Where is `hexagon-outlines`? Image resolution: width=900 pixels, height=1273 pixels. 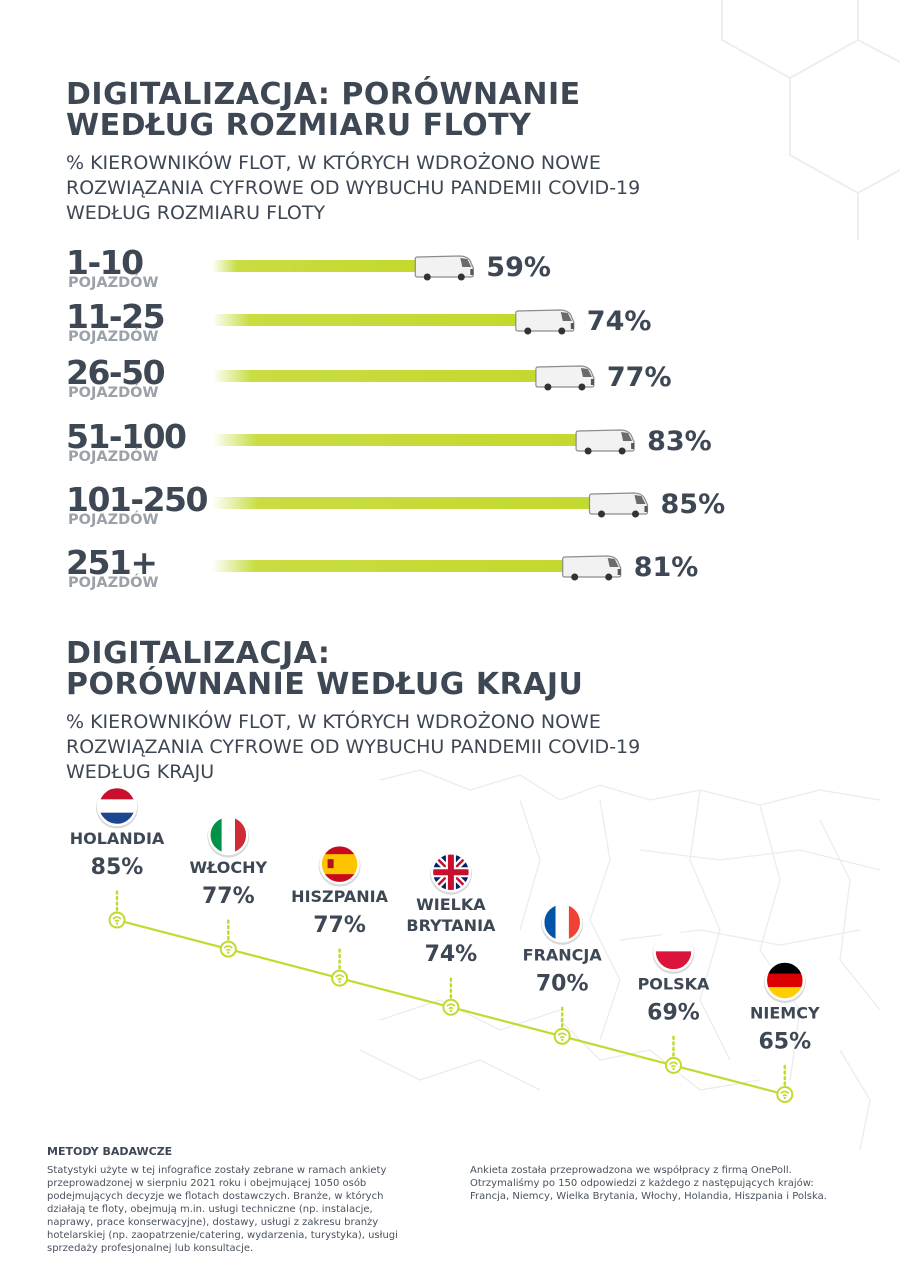 hexagon-outlines is located at coordinates (810, 120).